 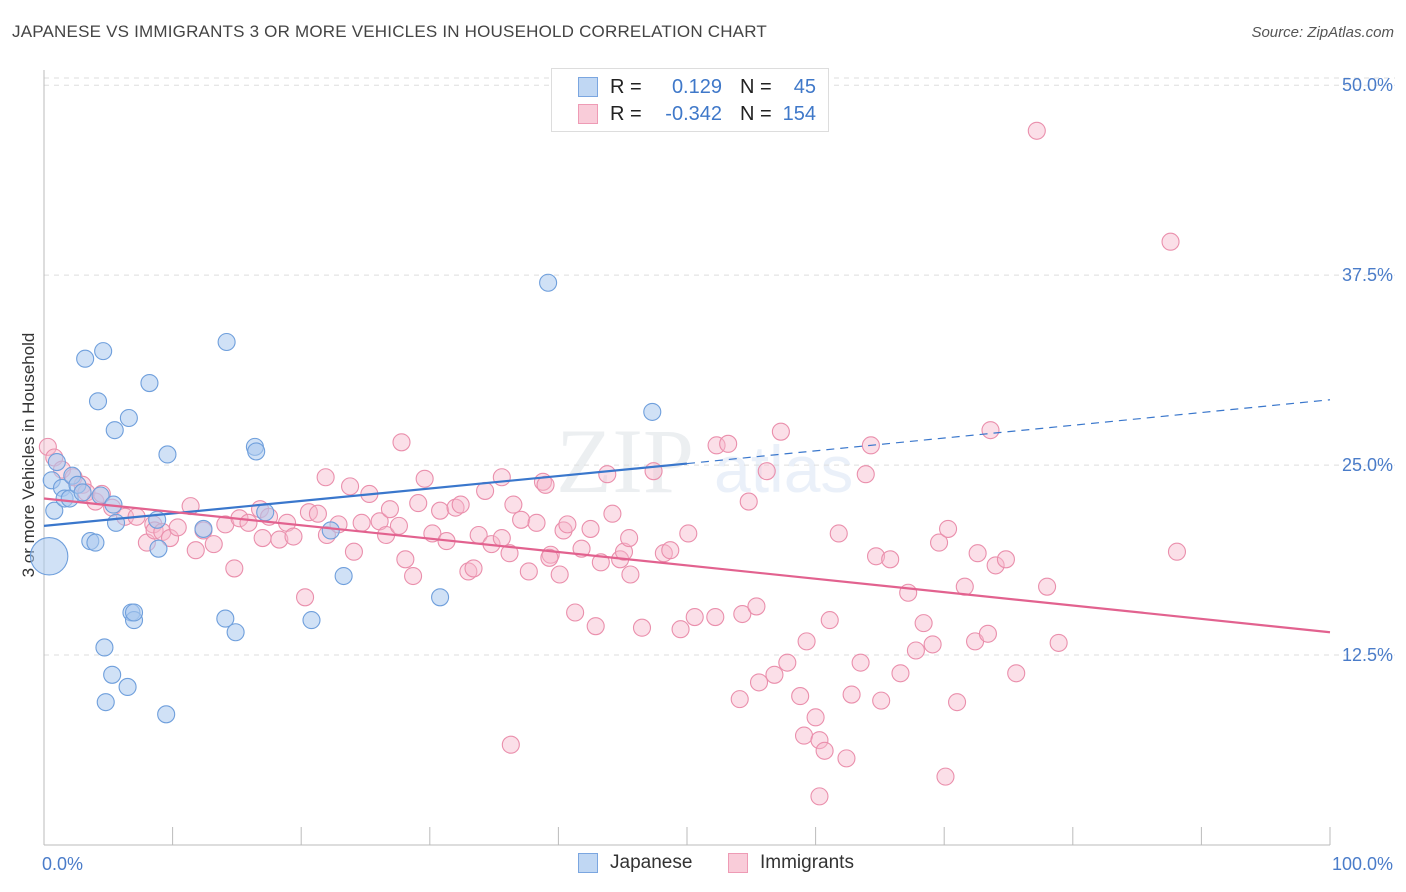 What do you see at coordinates (1367, 465) in the screenshot?
I see `y-tick-label: 25.0%` at bounding box center [1367, 465].